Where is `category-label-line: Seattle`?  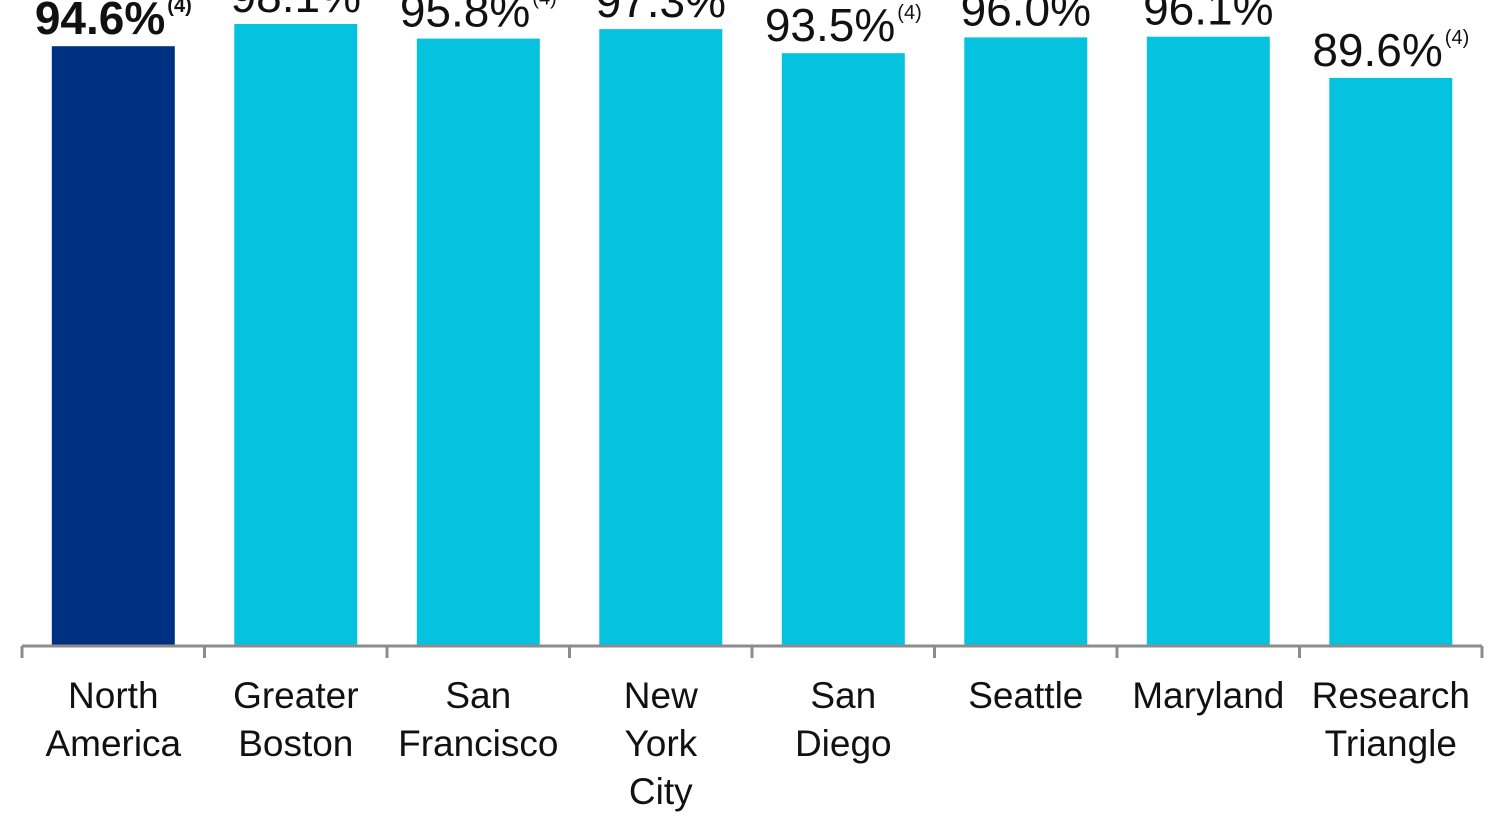
category-label-line: Seattle is located at coordinates (1025, 695).